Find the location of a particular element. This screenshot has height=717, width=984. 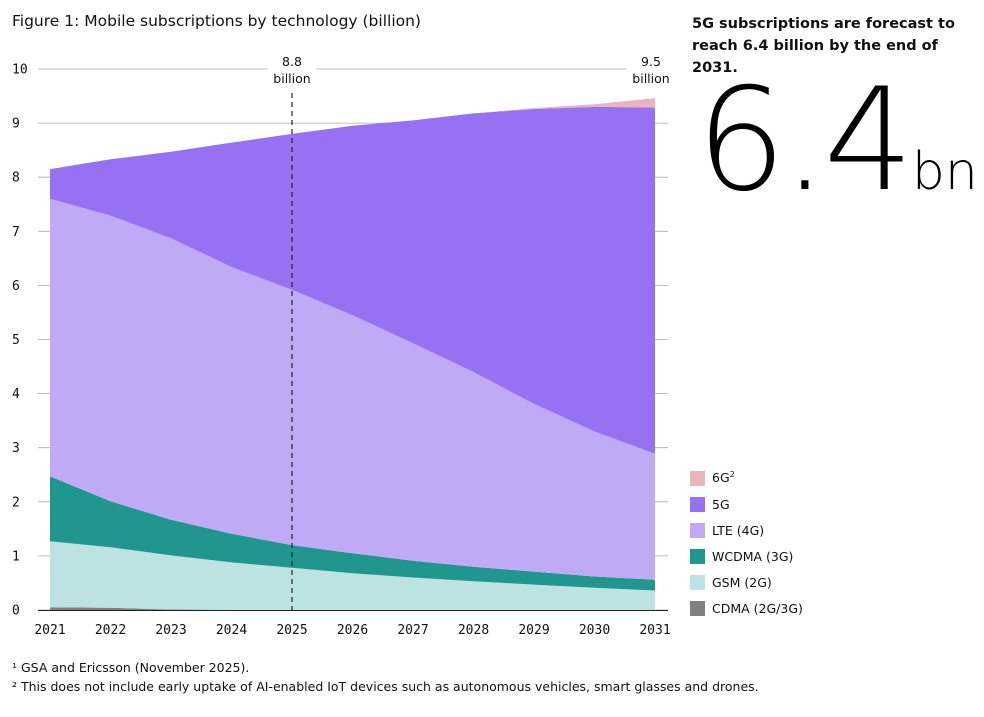

annotation-value: 8.8 is located at coordinates (292, 61).